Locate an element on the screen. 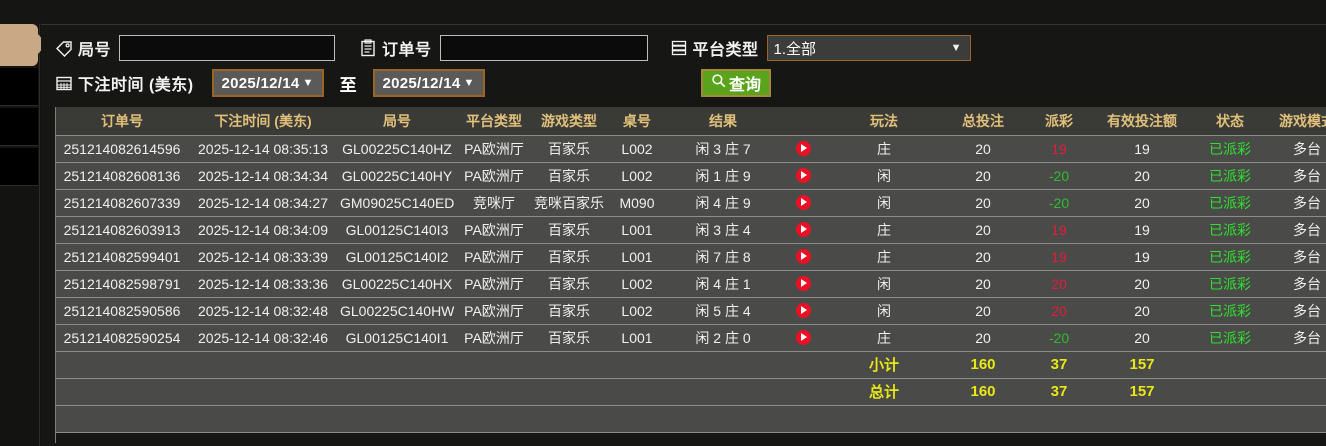 The image size is (1326, 446). cell-result: 闲 7 庄 8 is located at coordinates (723, 257).